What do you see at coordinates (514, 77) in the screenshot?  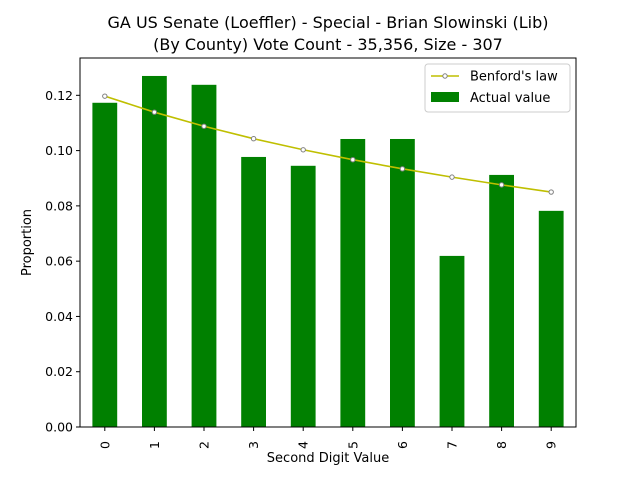 I see `legend-label-benford: Benford's law` at bounding box center [514, 77].